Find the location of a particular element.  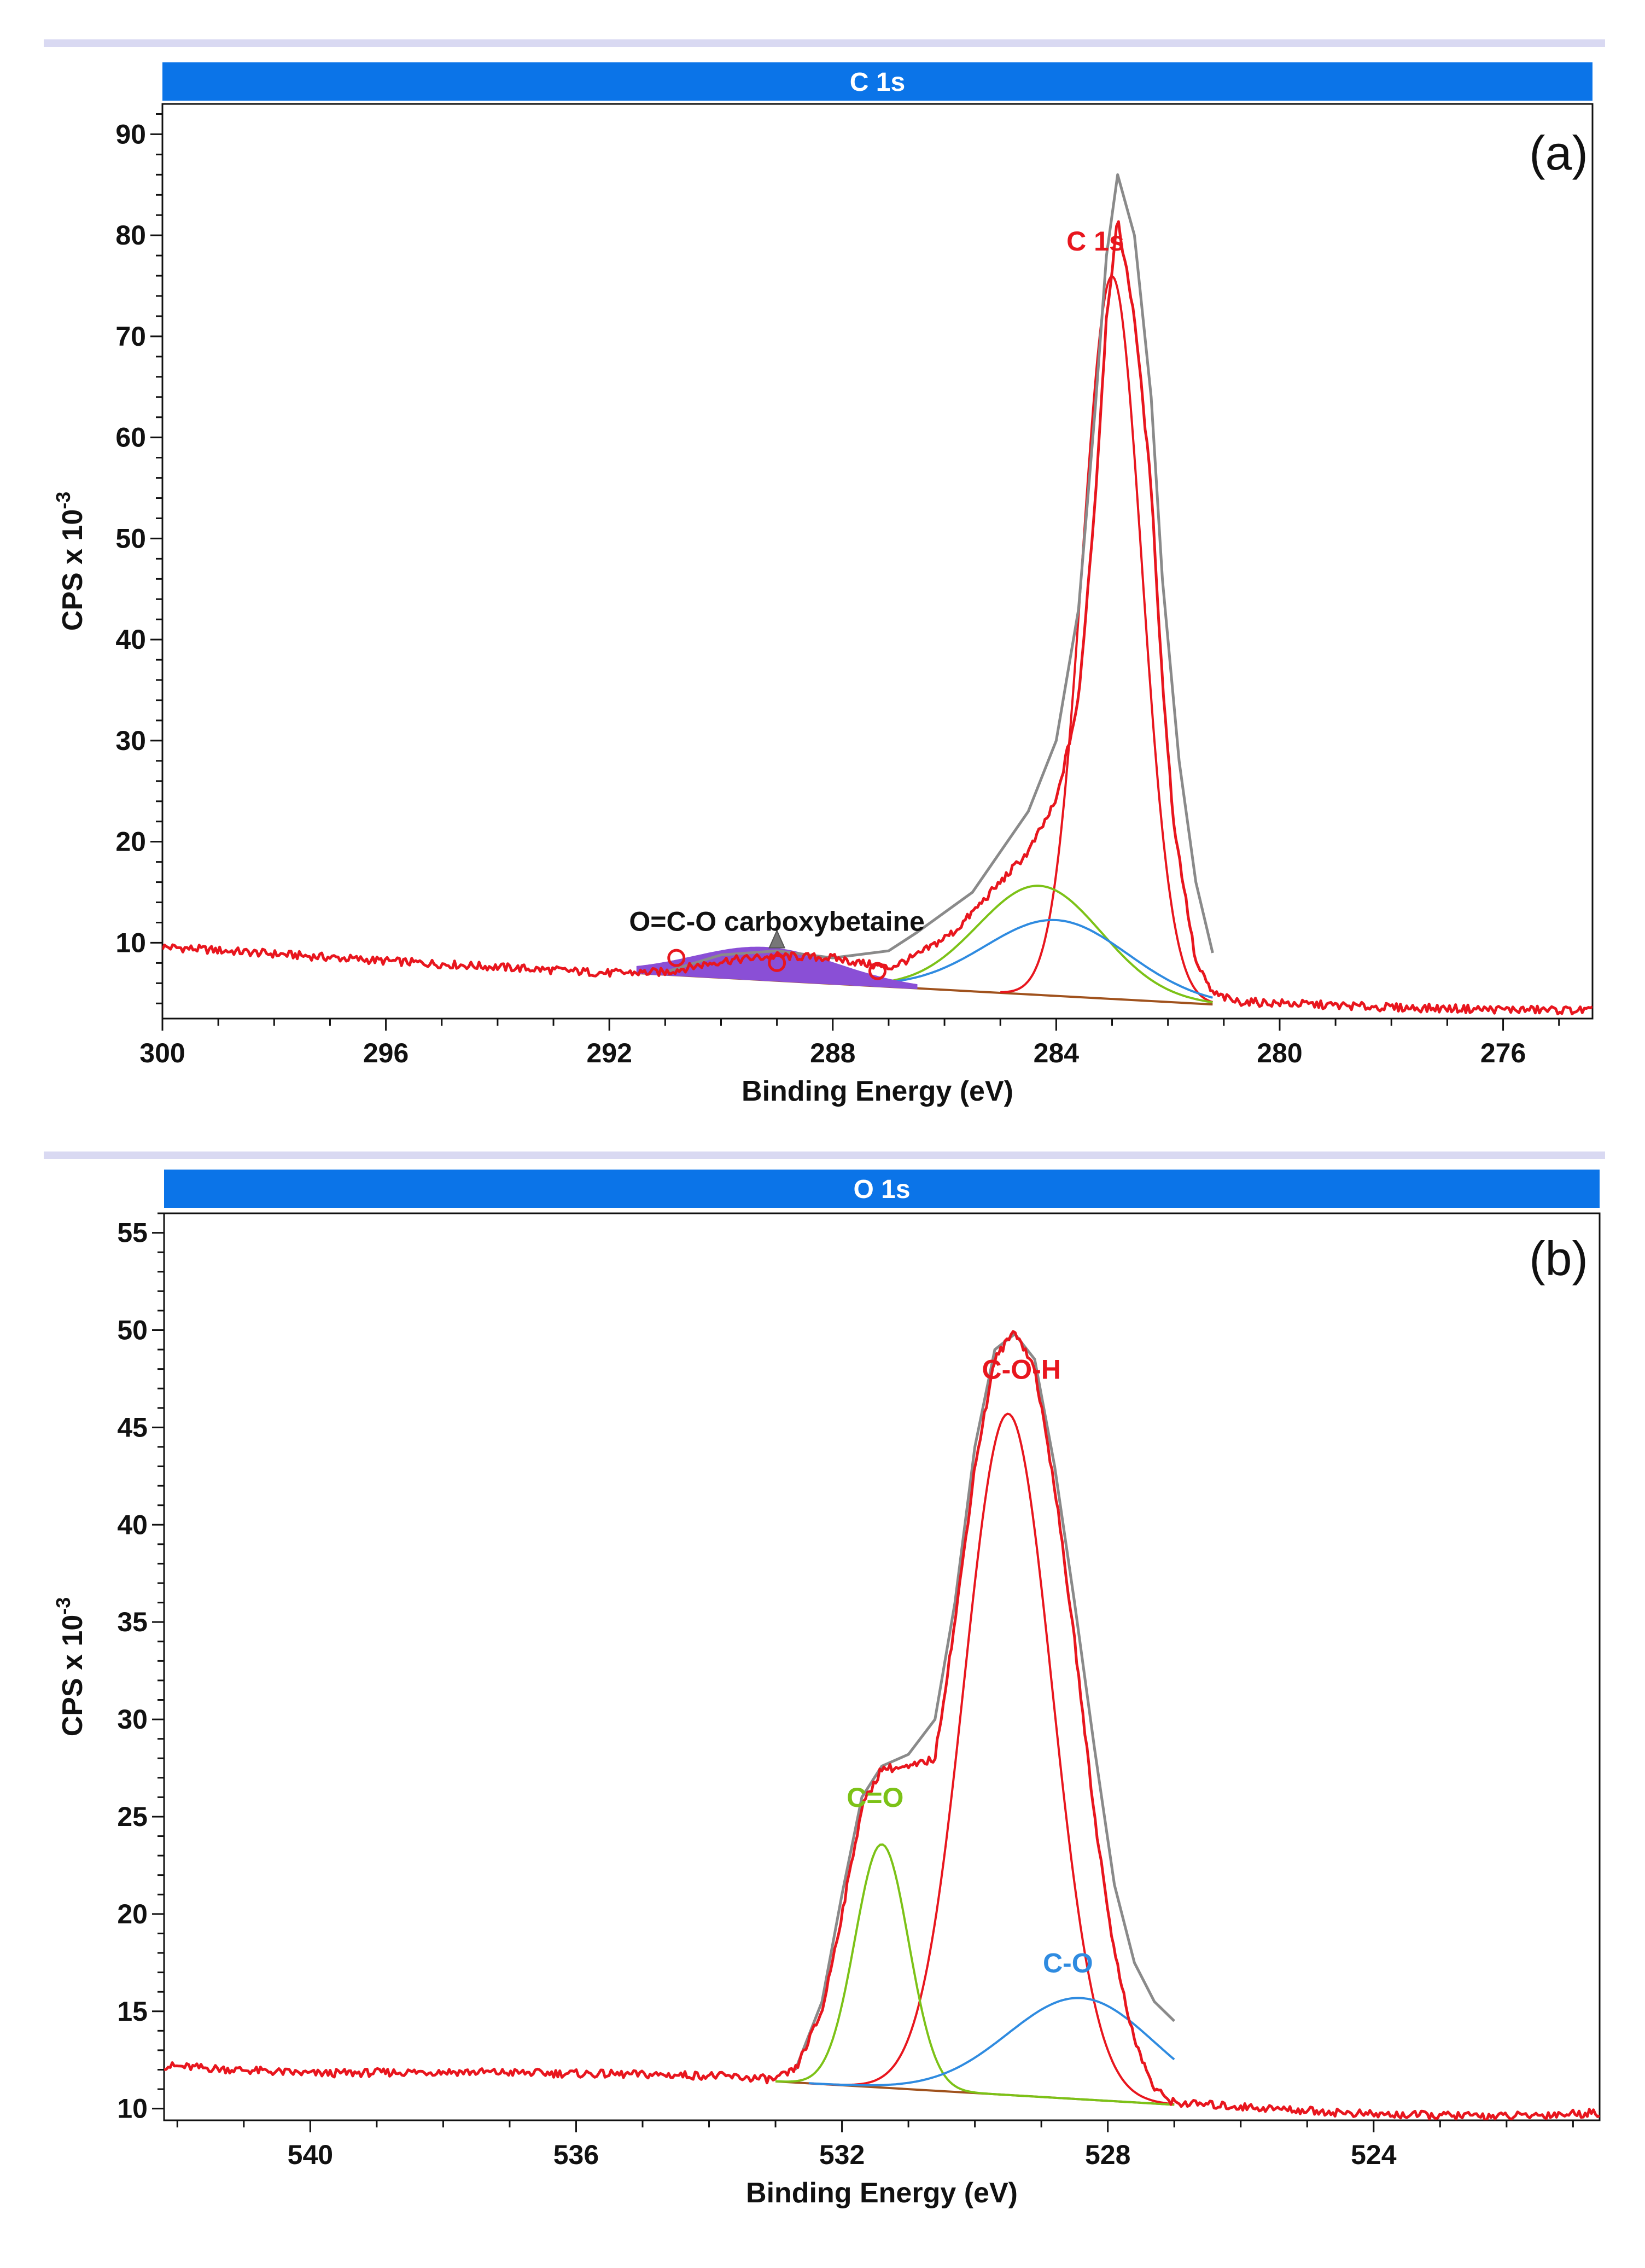

y-tick-label: 45 is located at coordinates (132, 1427).